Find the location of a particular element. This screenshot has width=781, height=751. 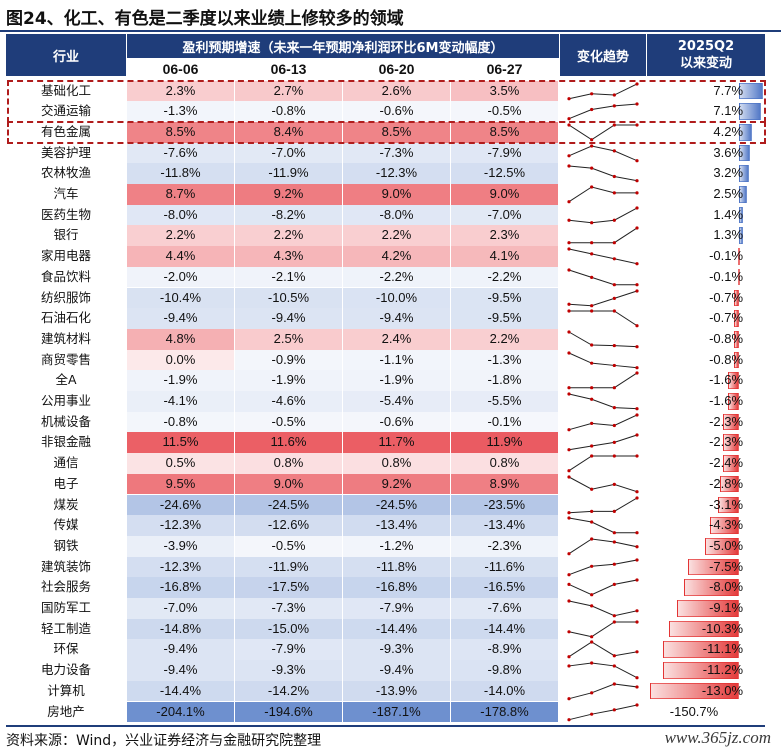

industry-name: 公用事业 is located at coordinates (65, 400).